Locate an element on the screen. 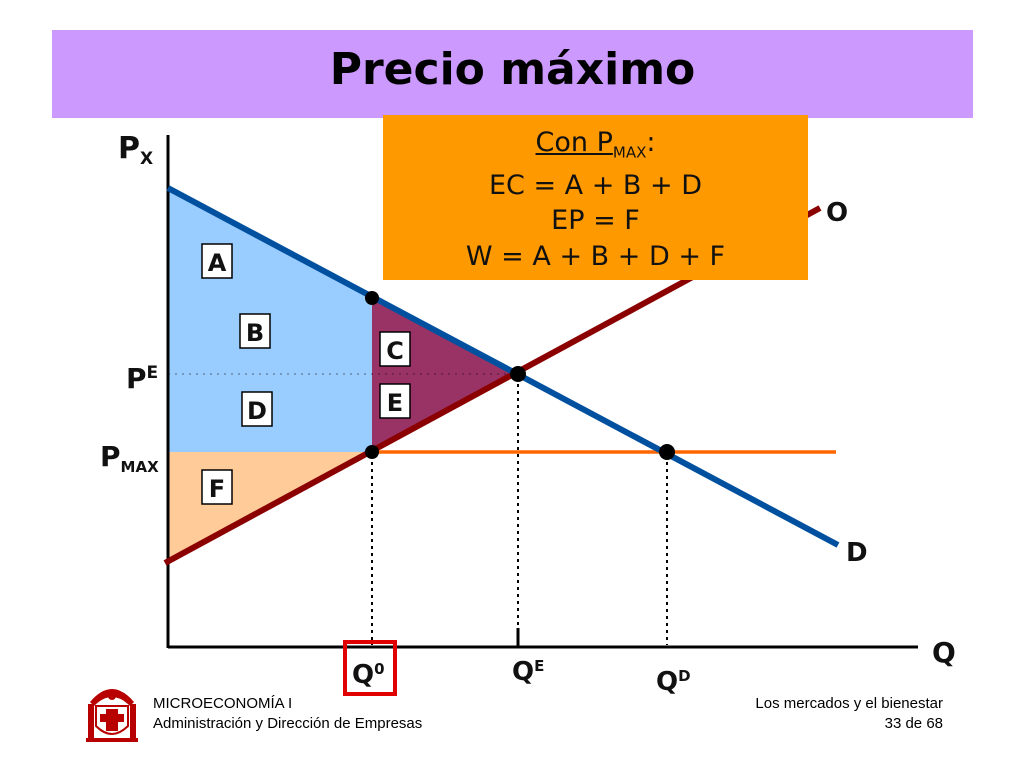 This screenshot has height=768, width=1024. svg-text: B is located at coordinates (255, 333).